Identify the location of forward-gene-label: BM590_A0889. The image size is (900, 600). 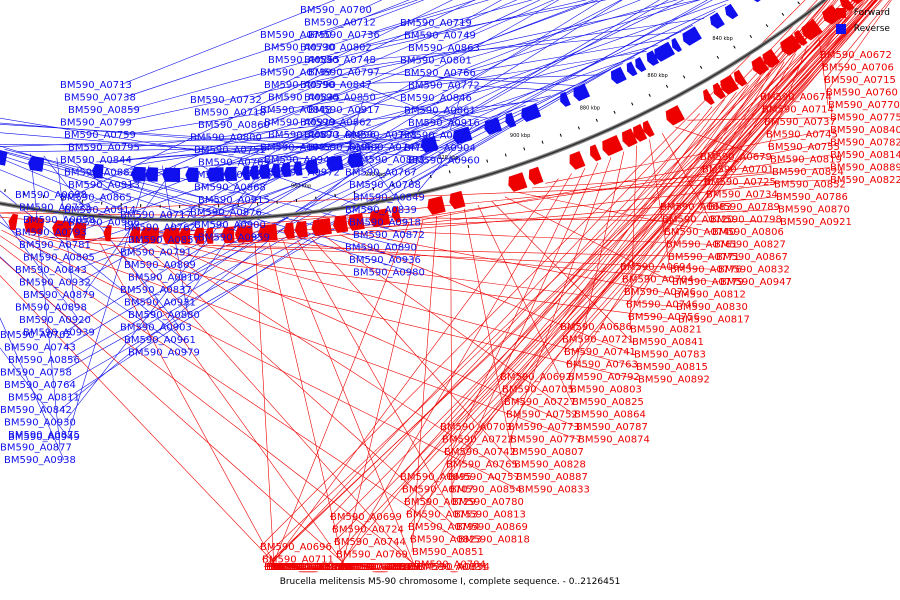
(865, 168).